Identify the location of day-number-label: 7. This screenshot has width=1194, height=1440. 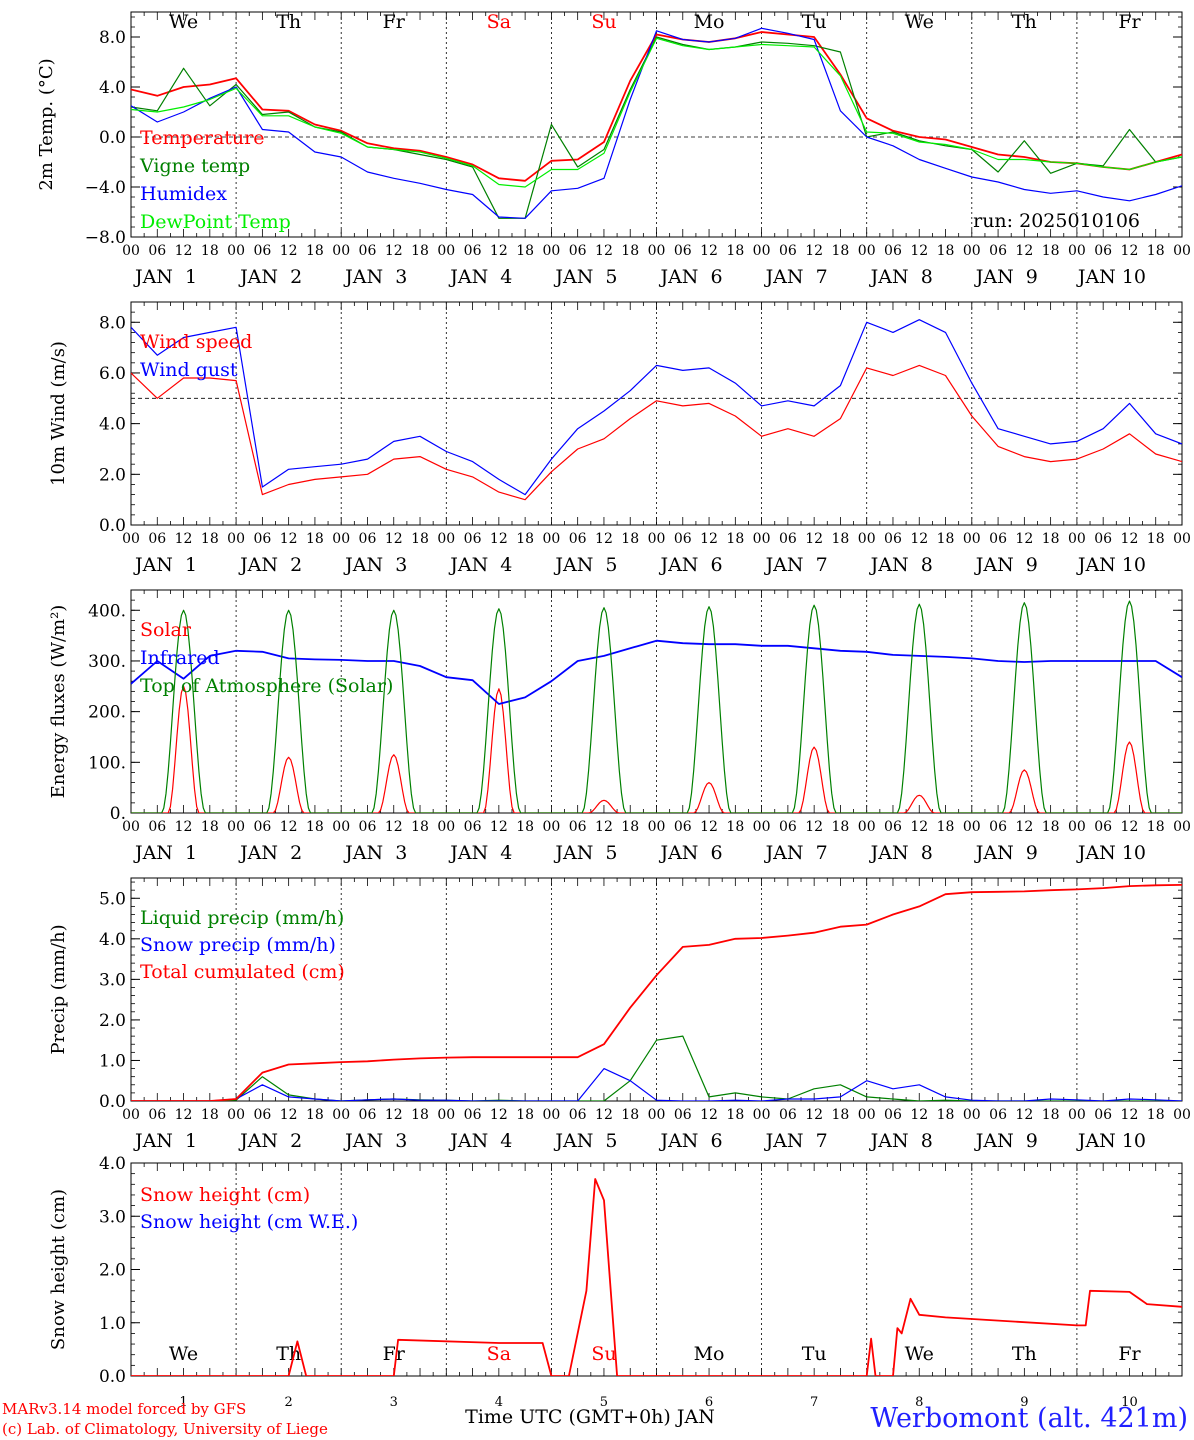
(814, 1402).